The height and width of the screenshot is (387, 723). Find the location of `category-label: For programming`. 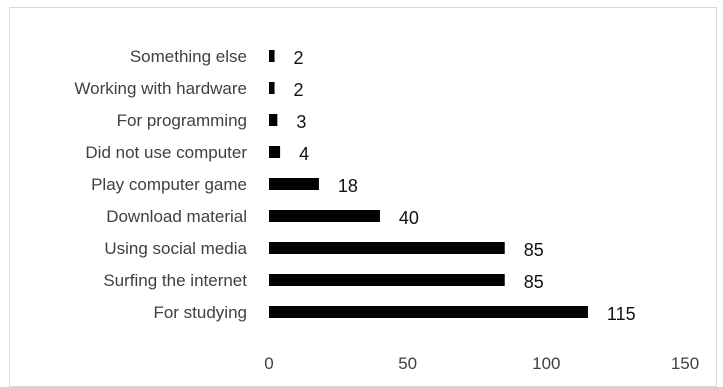

category-label: For programming is located at coordinates (182, 120).